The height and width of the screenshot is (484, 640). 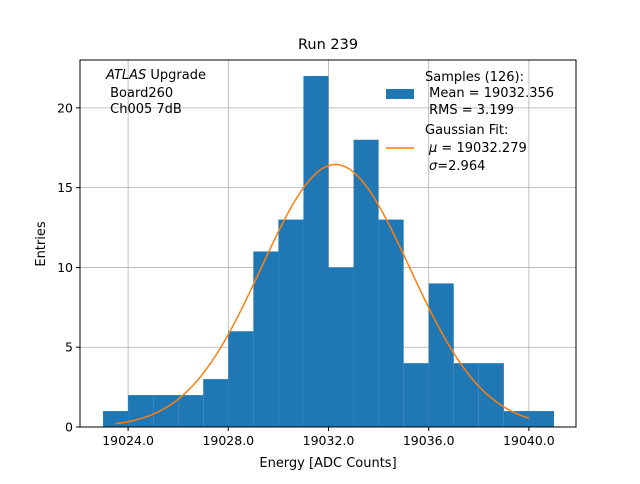 What do you see at coordinates (65, 187) in the screenshot?
I see `y-tick-label: 15` at bounding box center [65, 187].